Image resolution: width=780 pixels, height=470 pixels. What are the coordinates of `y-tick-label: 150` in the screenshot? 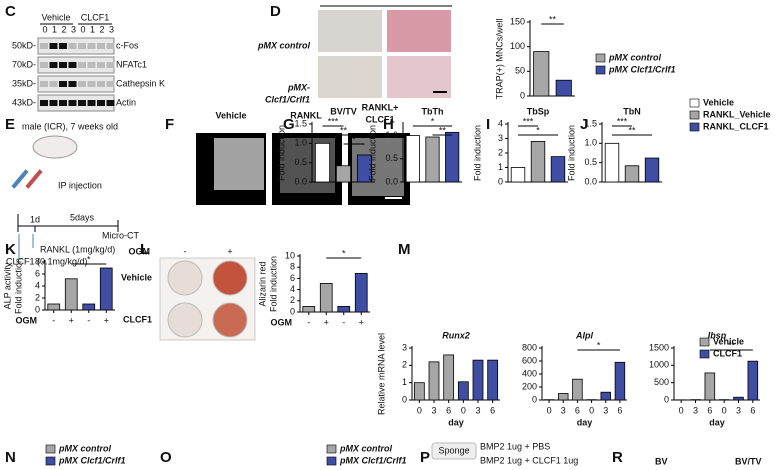 It's located at (517, 21).